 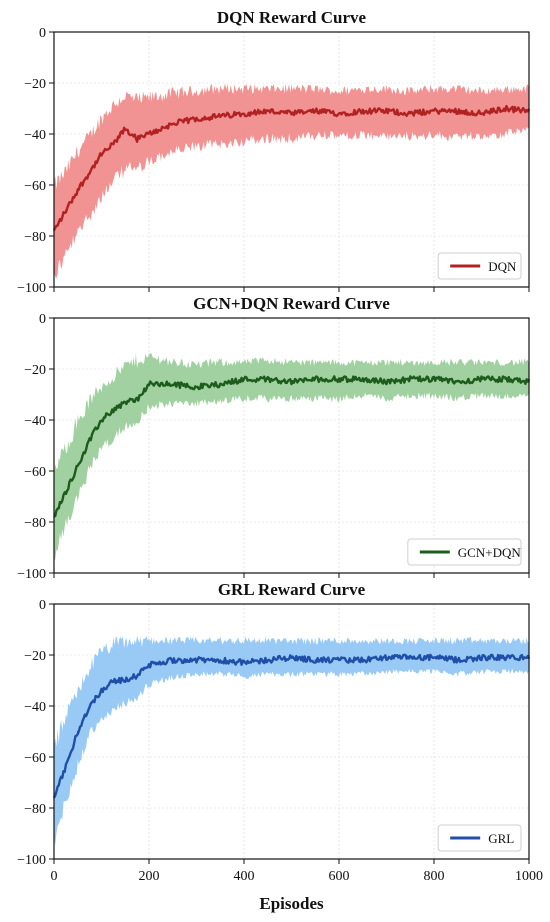 What do you see at coordinates (339, 876) in the screenshot?
I see `x-tick-label: 600` at bounding box center [339, 876].